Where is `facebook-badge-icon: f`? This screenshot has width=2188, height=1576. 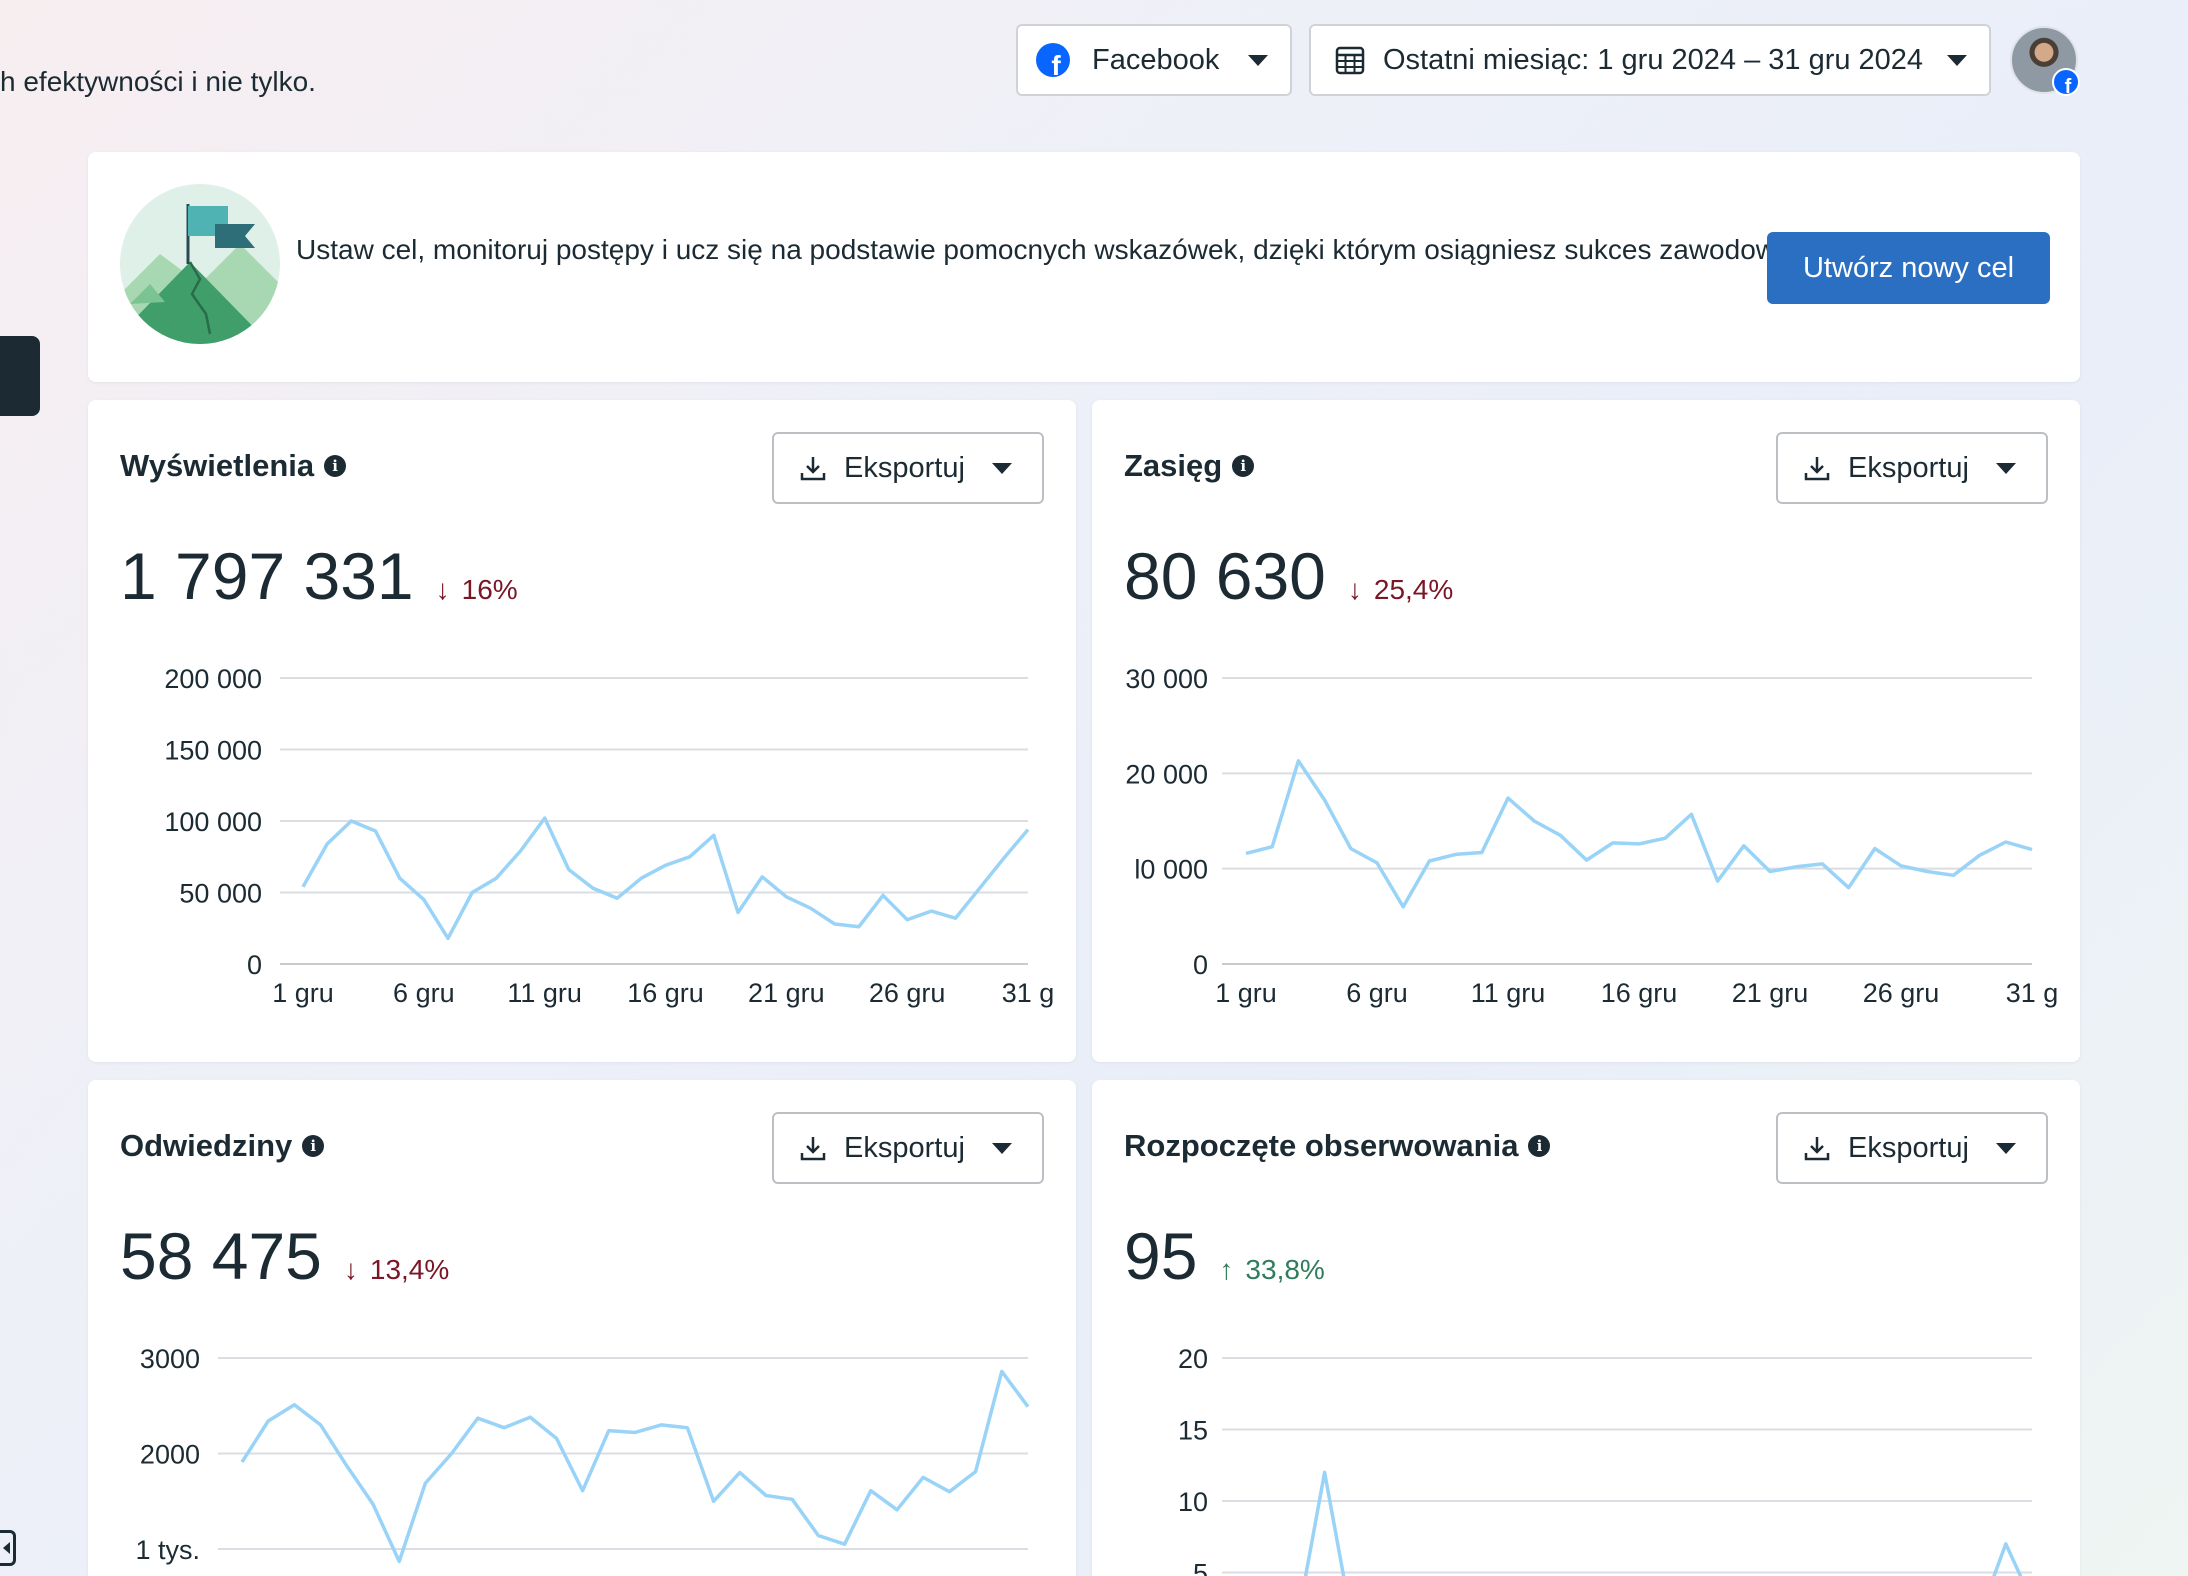
facebook-badge-icon: f is located at coordinates (2066, 82).